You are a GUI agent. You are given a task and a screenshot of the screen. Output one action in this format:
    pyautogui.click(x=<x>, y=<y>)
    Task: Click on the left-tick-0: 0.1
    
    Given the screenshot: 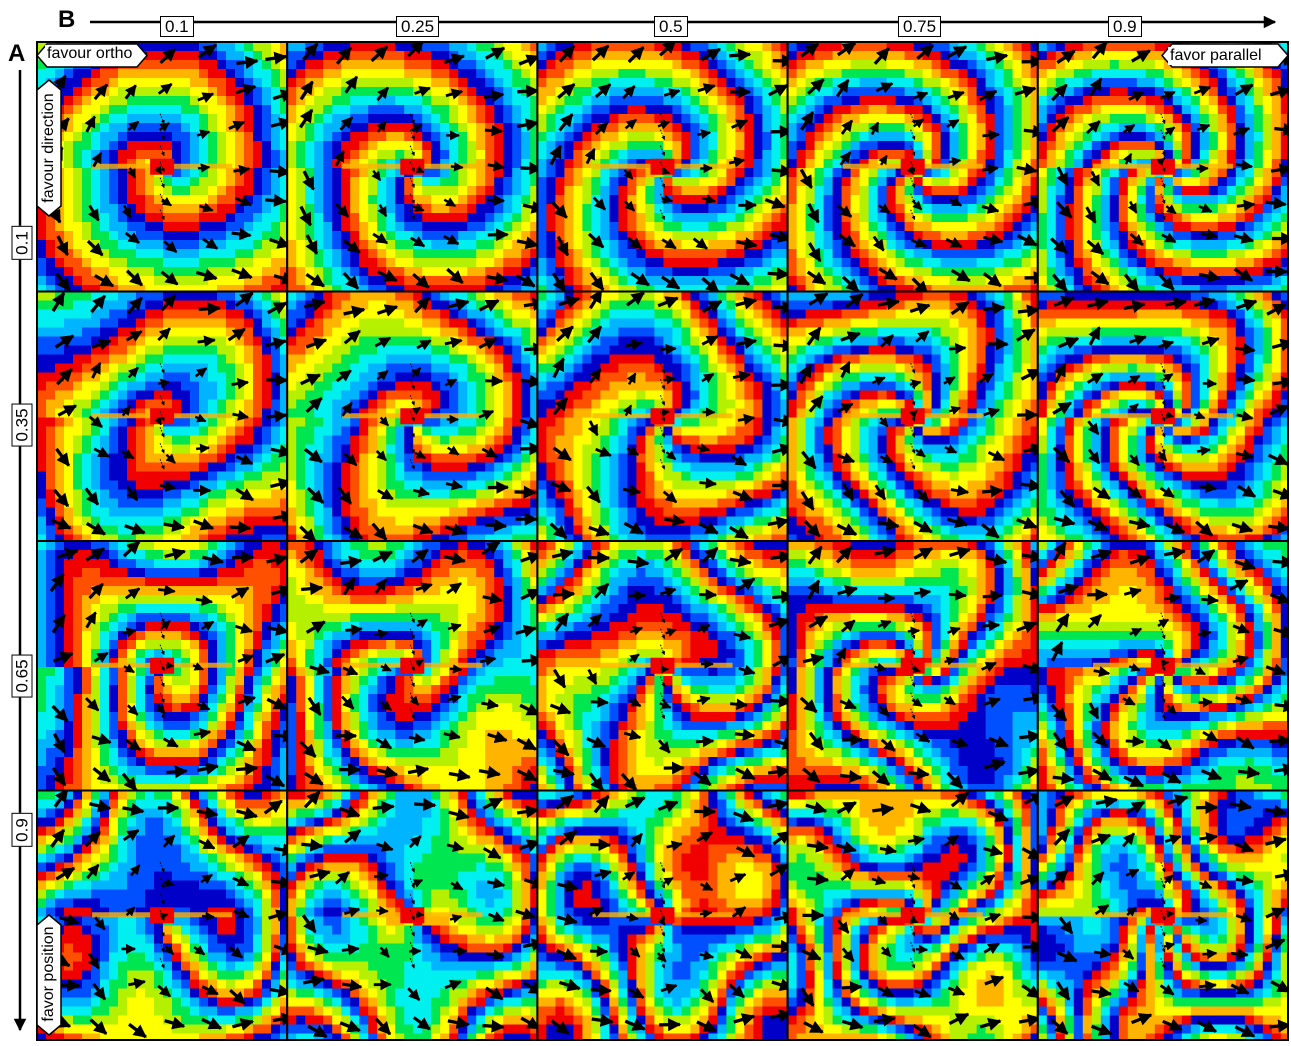 What is the action you would take?
    pyautogui.click(x=22, y=243)
    